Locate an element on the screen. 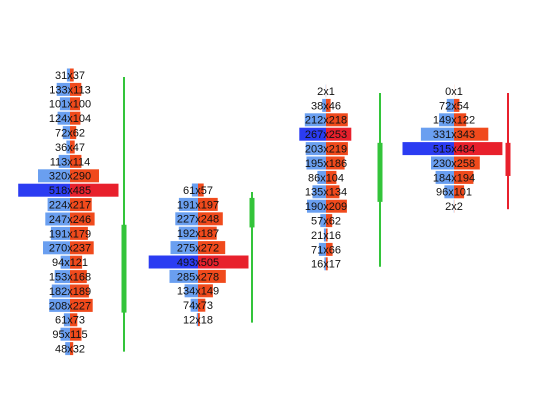 This screenshot has height=409, width=550. volume-label: 38x46 is located at coordinates (326, 106).